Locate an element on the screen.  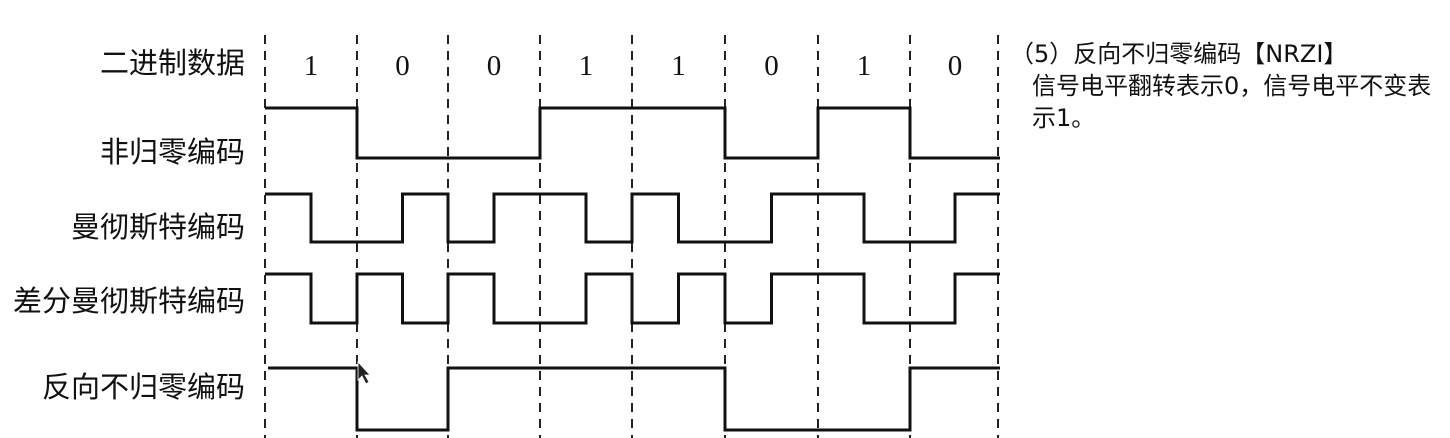
note-body: 信号电平翻转表示0，信号电平不变表示1。 is located at coordinates (1232, 102).